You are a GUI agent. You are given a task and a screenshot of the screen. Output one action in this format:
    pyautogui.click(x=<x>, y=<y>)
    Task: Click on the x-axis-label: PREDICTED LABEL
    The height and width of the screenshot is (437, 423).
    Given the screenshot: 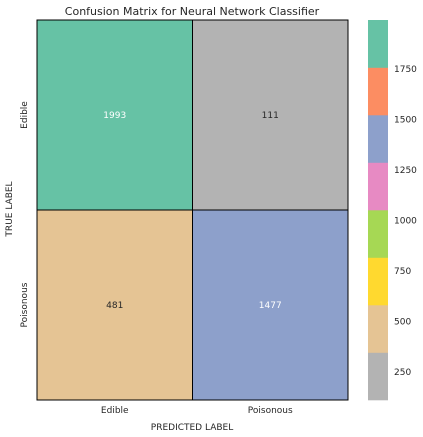 What is the action you would take?
    pyautogui.click(x=192, y=428)
    